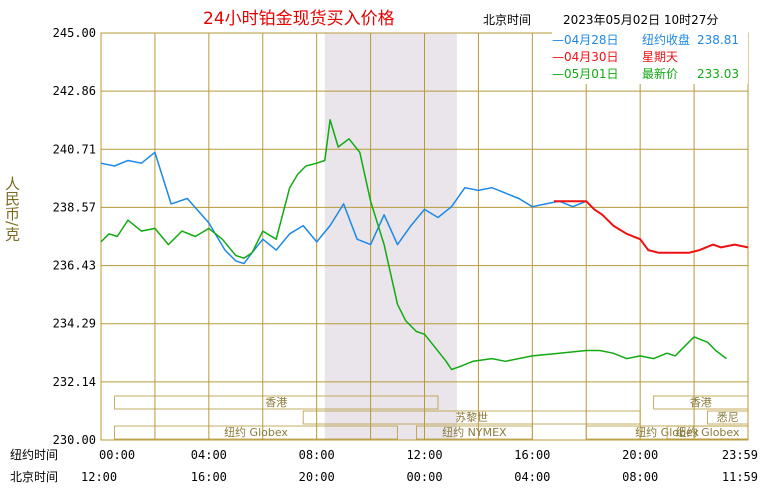  What do you see at coordinates (591, 57) in the screenshot?
I see `legend-date: 04月30日` at bounding box center [591, 57].